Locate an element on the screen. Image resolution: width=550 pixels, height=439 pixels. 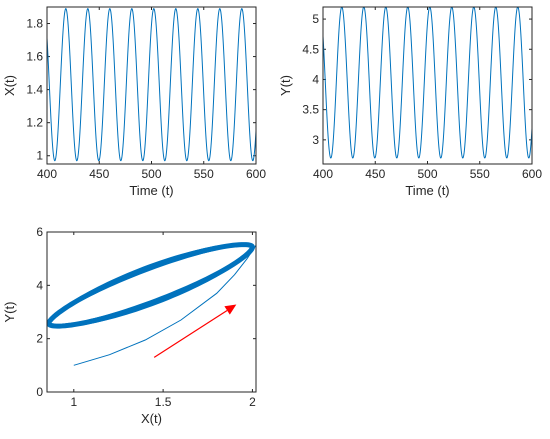
direction-arrow-head is located at coordinates (230, 309).